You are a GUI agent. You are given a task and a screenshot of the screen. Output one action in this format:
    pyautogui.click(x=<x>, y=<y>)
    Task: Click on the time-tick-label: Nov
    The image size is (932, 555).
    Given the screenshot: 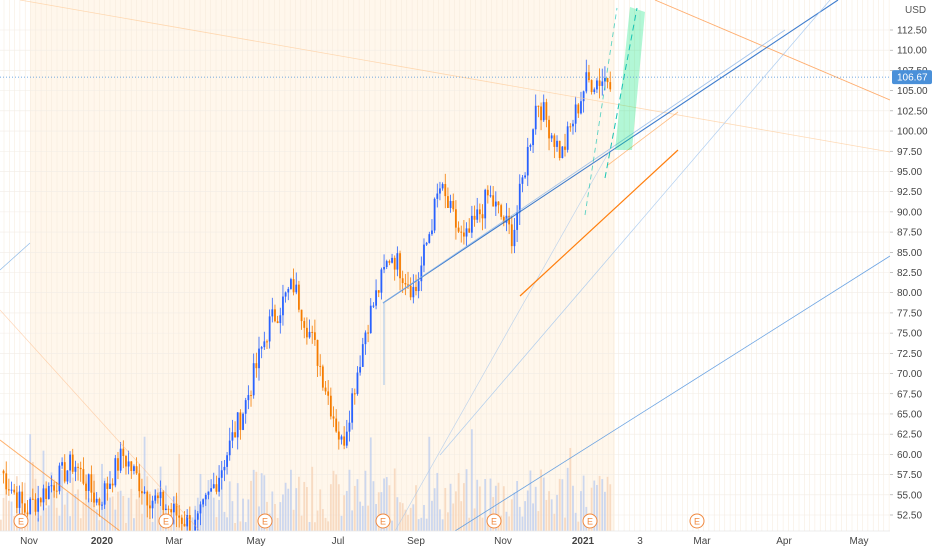 What is the action you would take?
    pyautogui.click(x=503, y=541)
    